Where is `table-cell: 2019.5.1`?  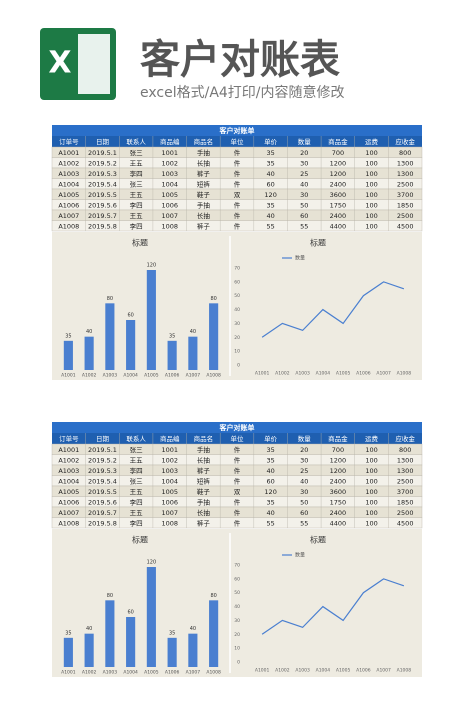 table-cell: 2019.5.1 is located at coordinates (102, 153).